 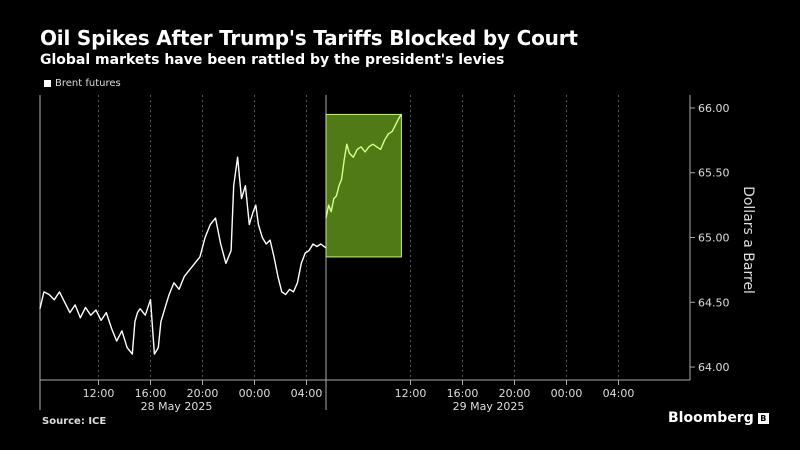 What do you see at coordinates (748, 240) in the screenshot?
I see `y-axis-label: Dollars a Barrel` at bounding box center [748, 240].